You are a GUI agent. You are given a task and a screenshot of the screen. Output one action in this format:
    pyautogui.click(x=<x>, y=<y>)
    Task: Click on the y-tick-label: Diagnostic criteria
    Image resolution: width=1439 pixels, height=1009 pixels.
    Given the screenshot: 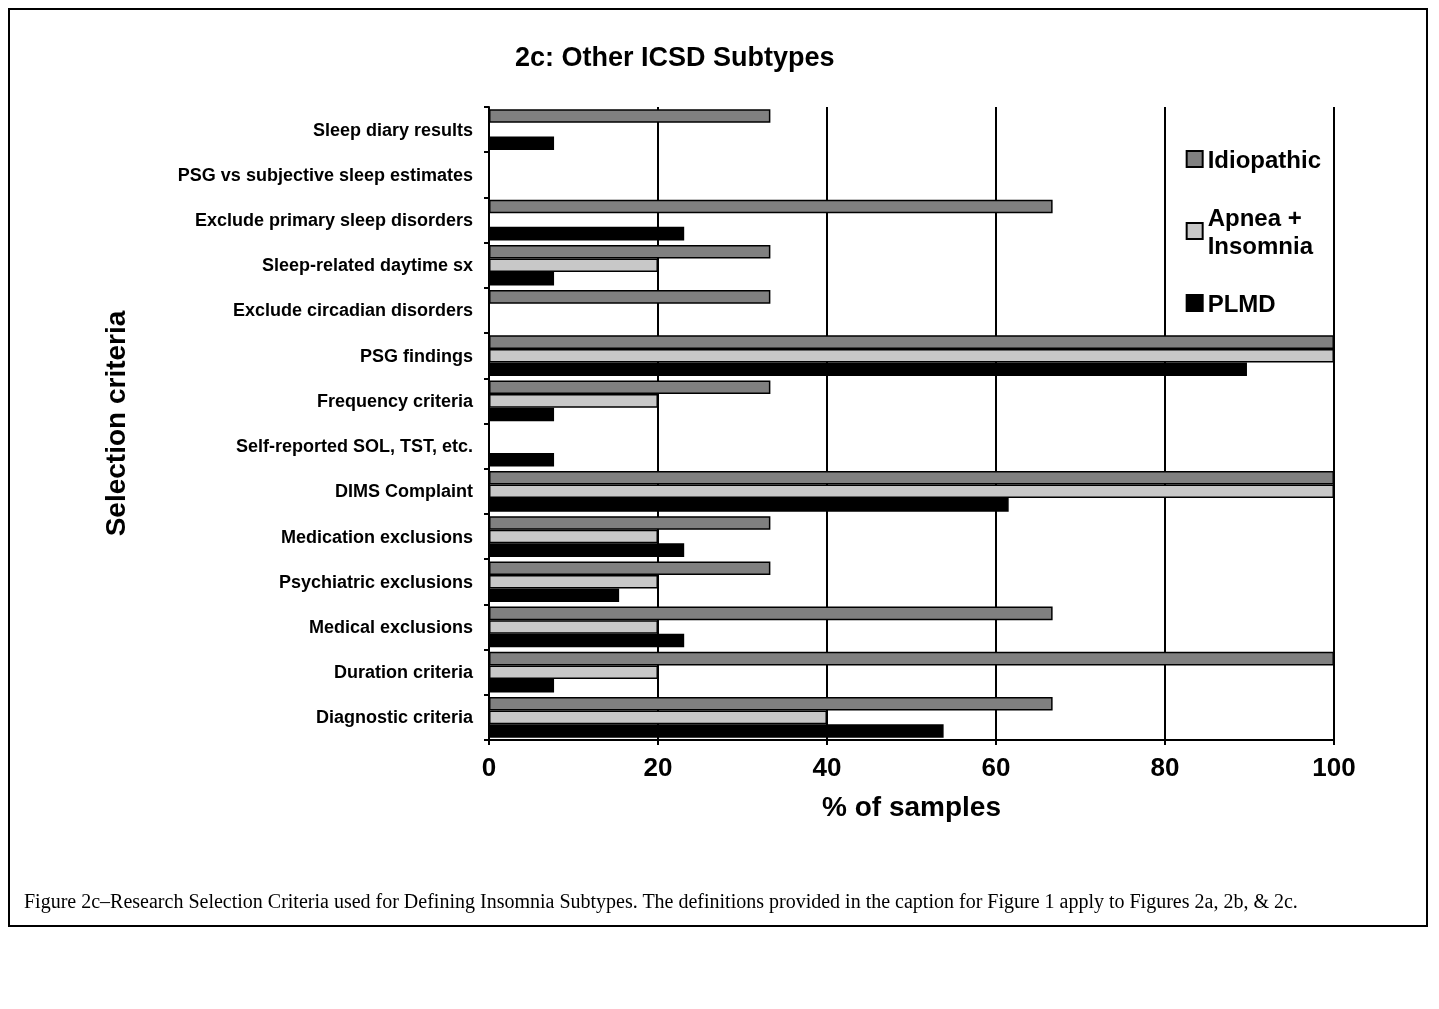 What is the action you would take?
    pyautogui.click(x=394, y=717)
    